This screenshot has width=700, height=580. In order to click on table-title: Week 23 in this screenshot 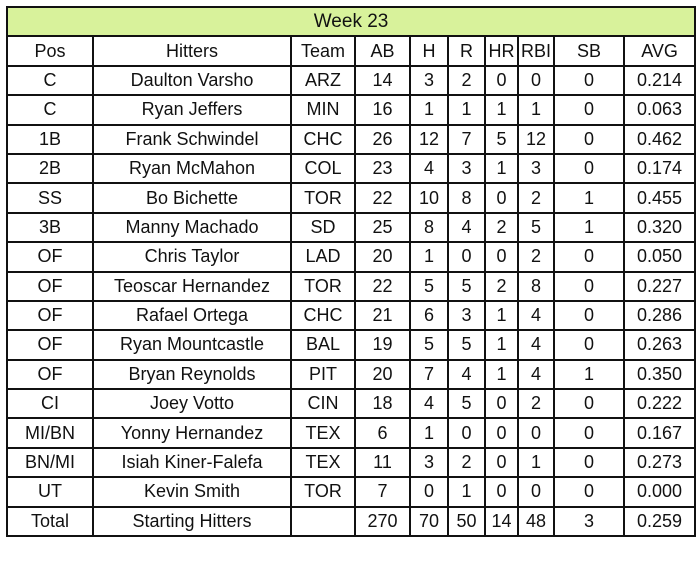, I will do `click(351, 21)`.